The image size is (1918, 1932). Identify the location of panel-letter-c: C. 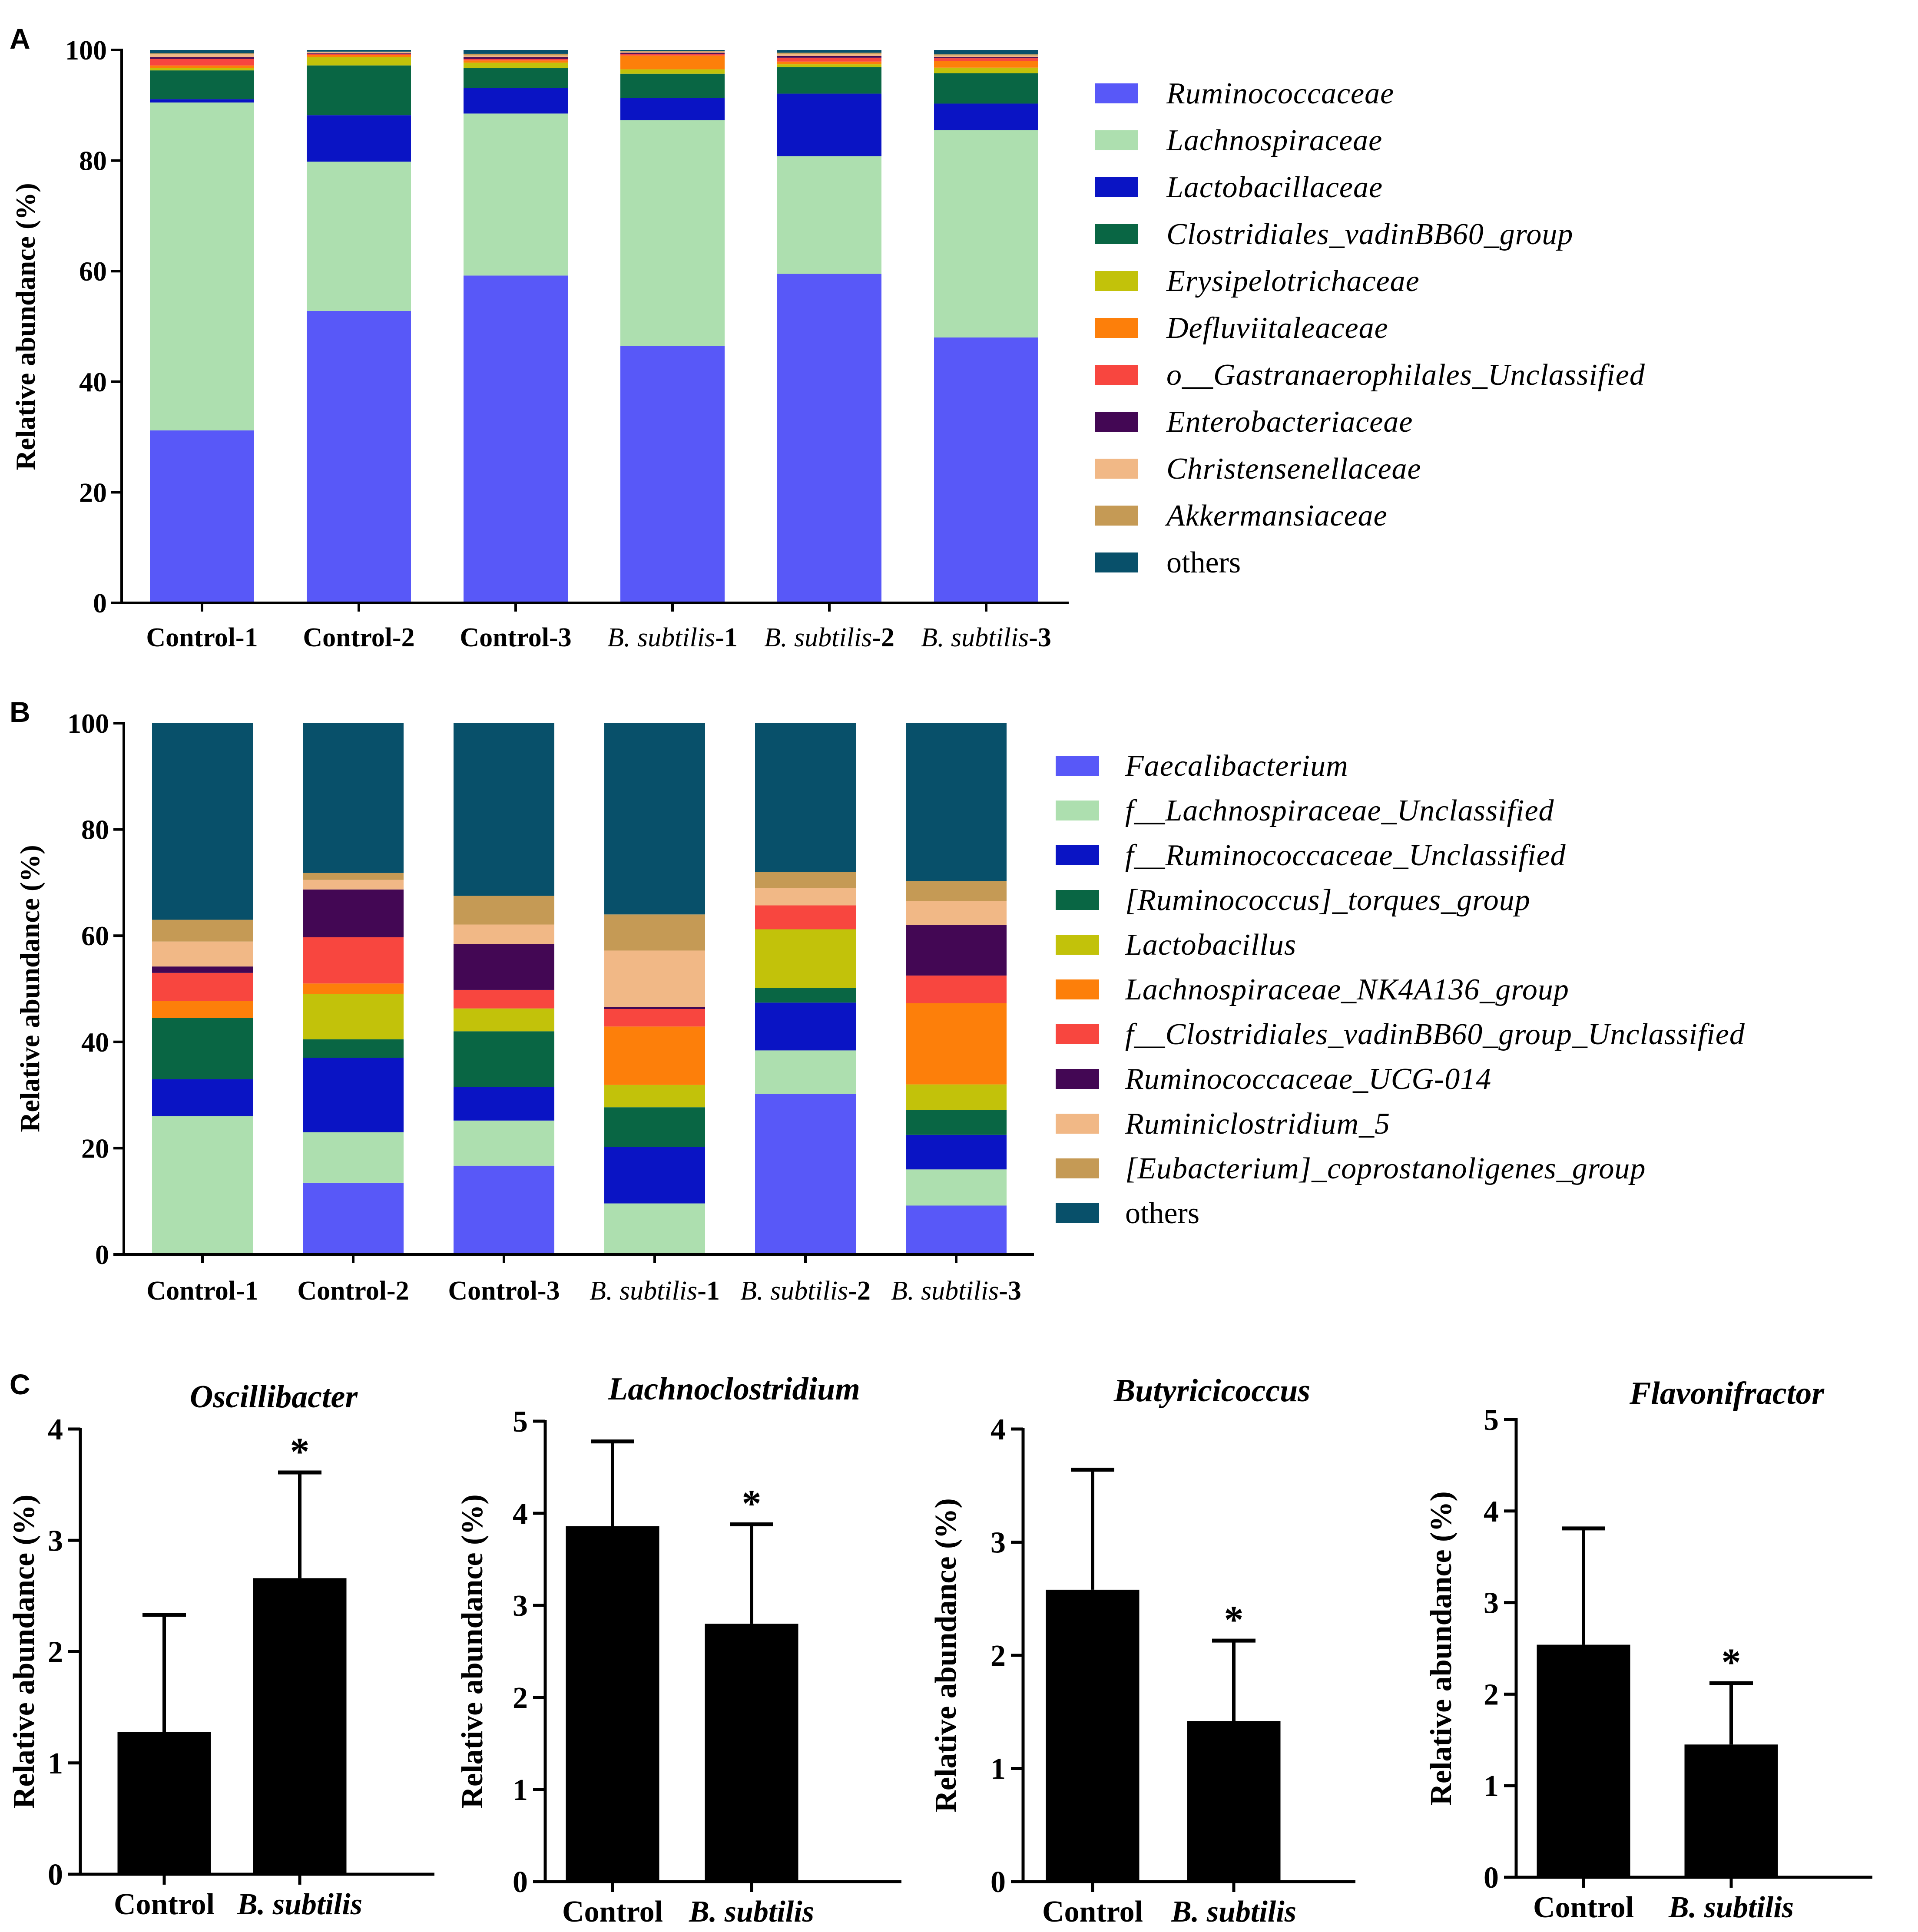
(20, 1384).